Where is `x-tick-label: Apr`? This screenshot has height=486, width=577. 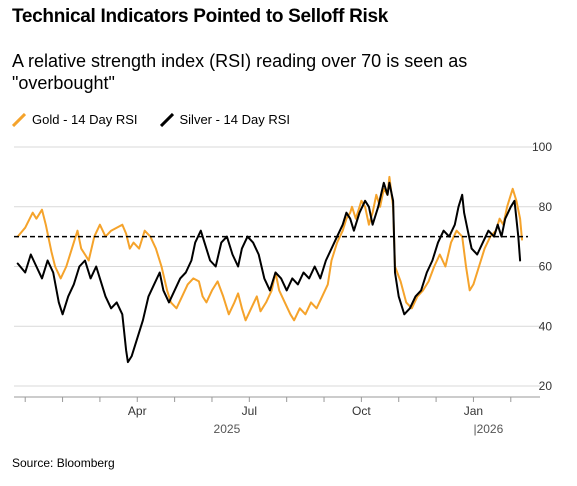
x-tick-label: Apr is located at coordinates (137, 411).